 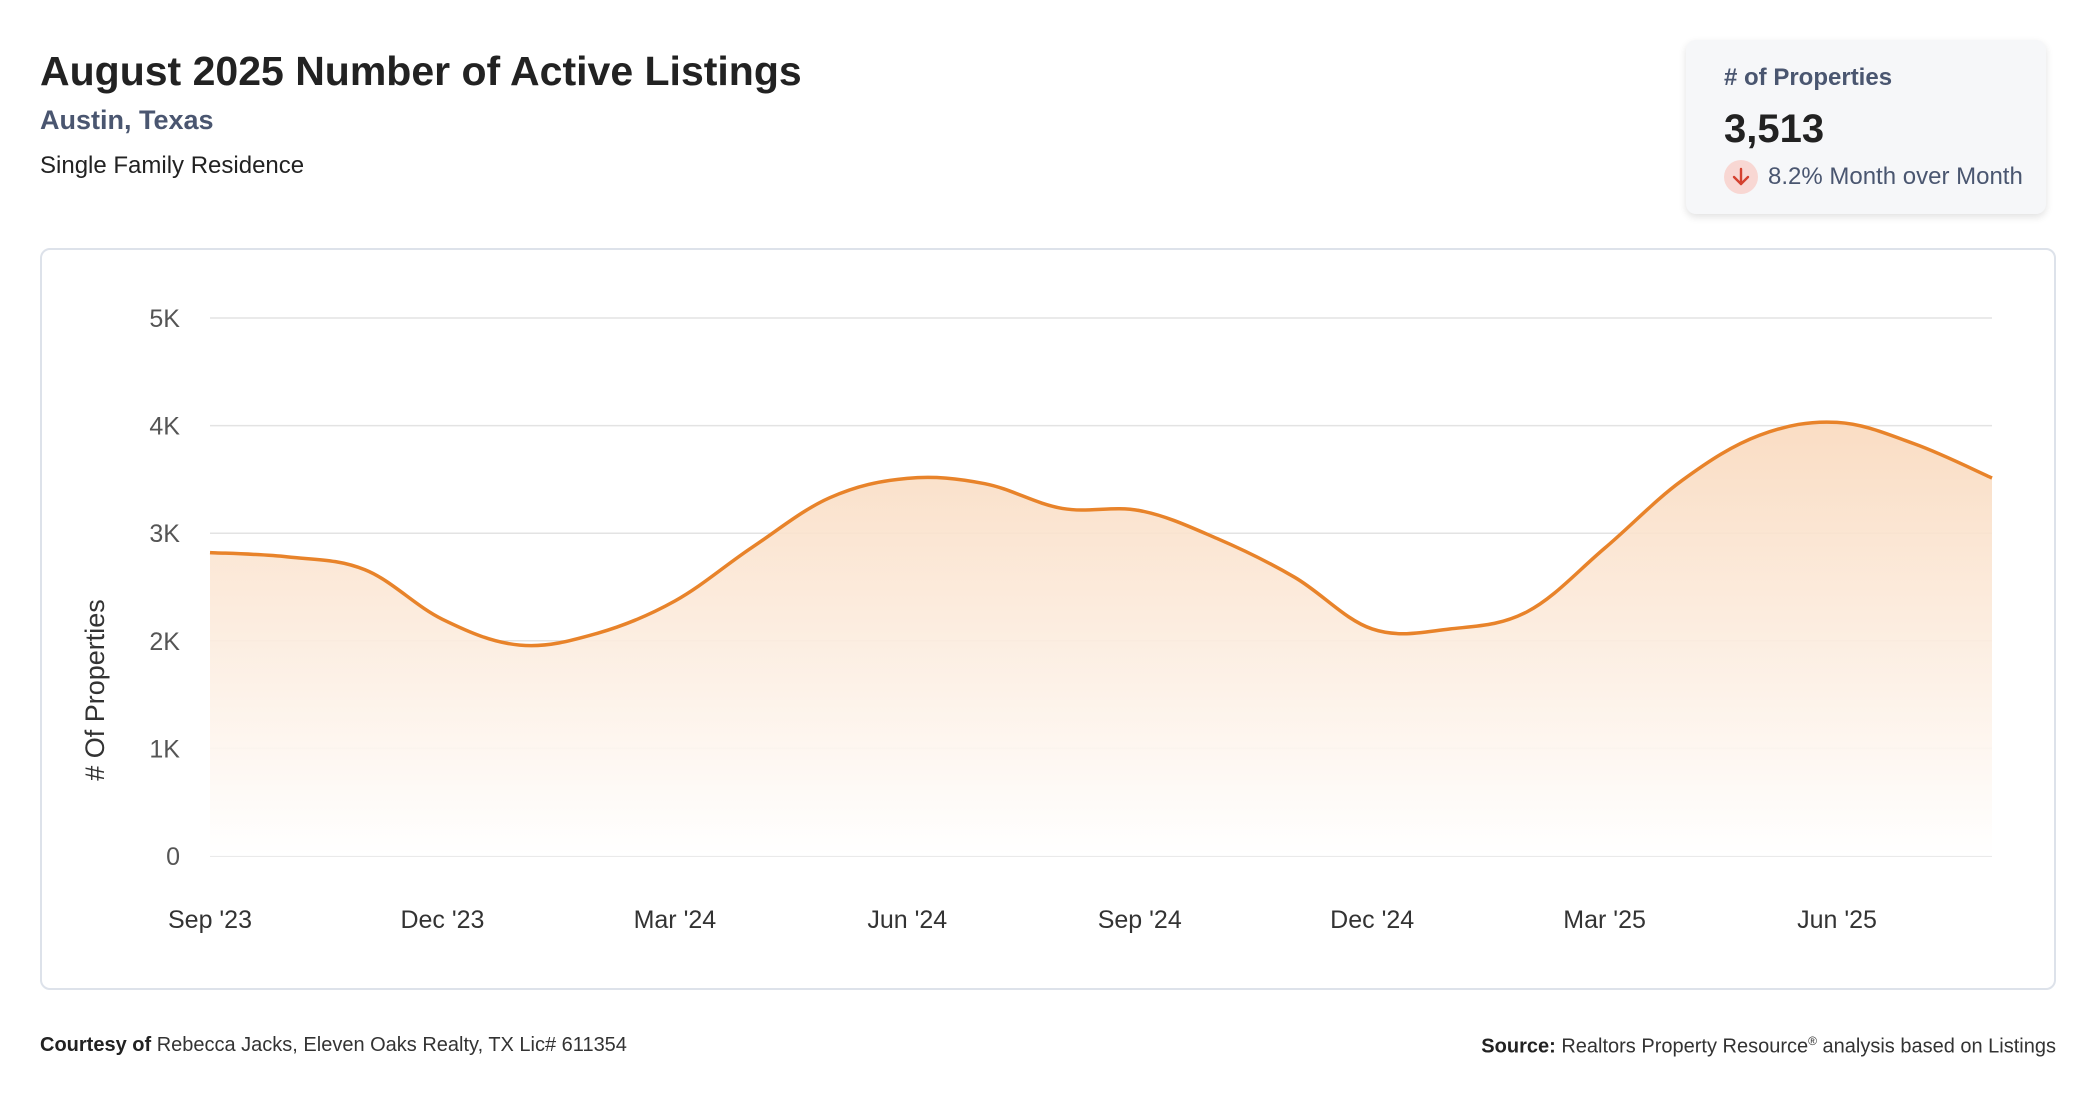 What do you see at coordinates (164, 534) in the screenshot?
I see `y-tick-label: 3K` at bounding box center [164, 534].